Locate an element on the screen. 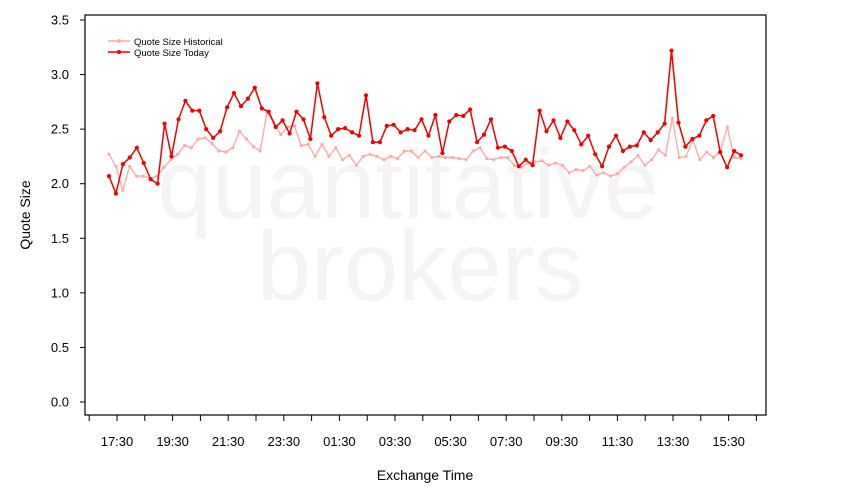  watermark-line1: quantitative is located at coordinates (407, 184).